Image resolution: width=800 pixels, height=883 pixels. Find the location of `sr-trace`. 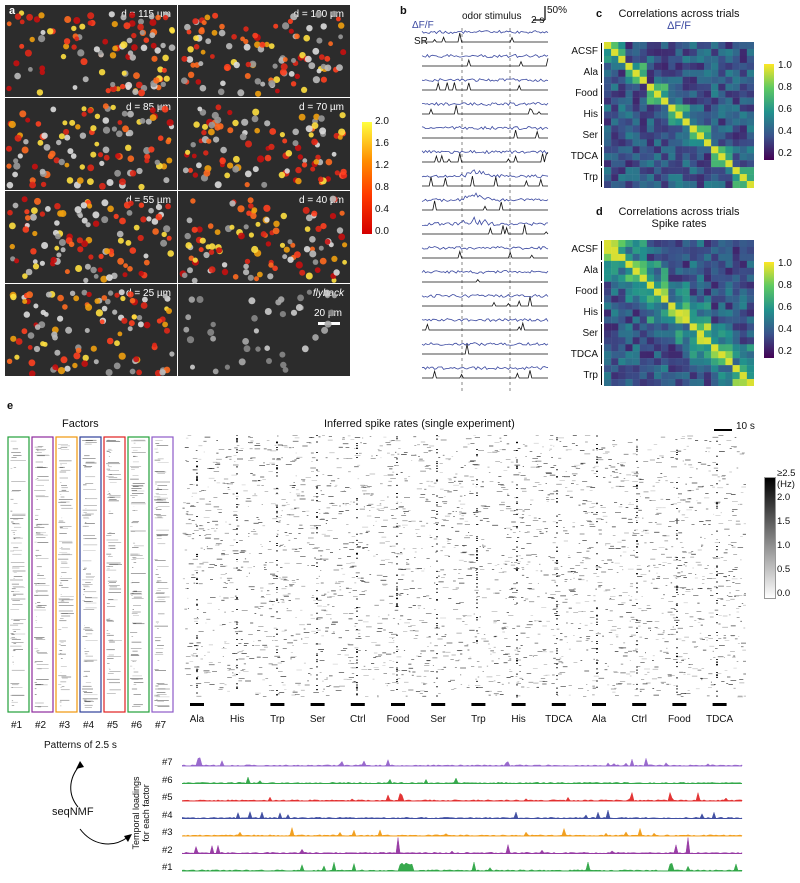

sr-trace is located at coordinates (485, 86).